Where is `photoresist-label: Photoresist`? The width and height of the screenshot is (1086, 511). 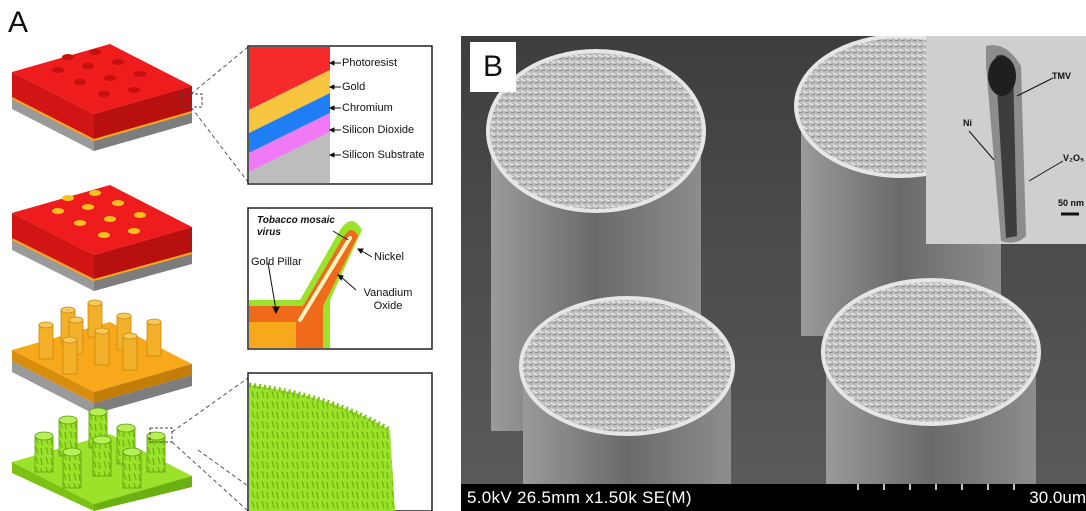
photoresist-label: Photoresist is located at coordinates (370, 63).